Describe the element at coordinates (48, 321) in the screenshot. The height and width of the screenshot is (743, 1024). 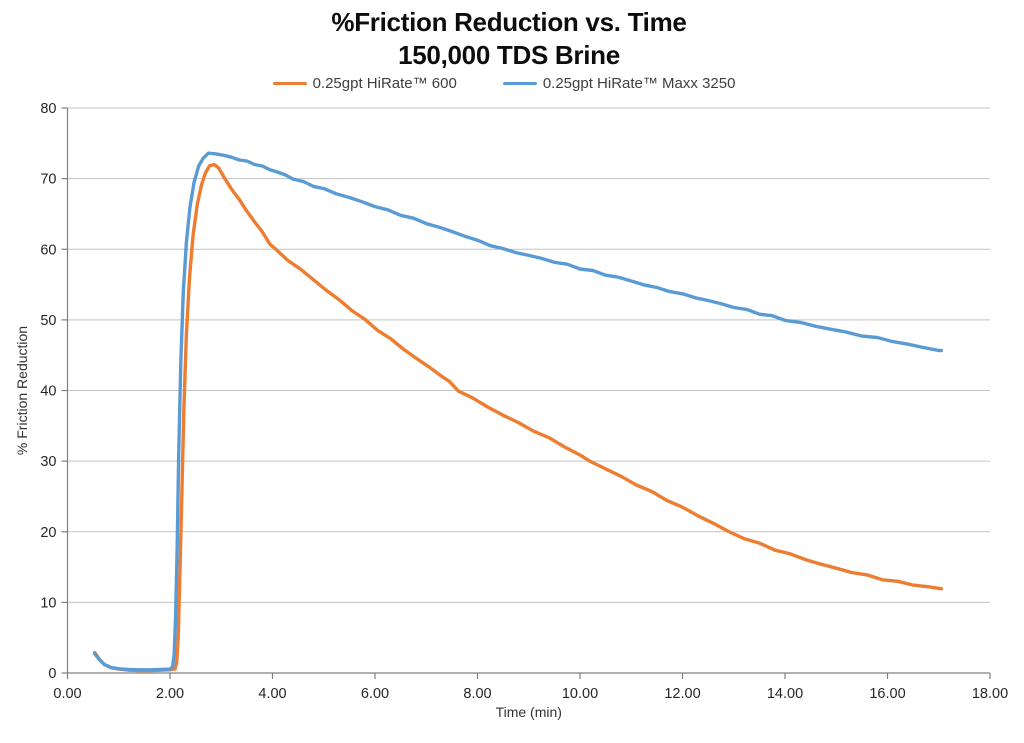
I see `y-tick-label-50: 50` at that location.